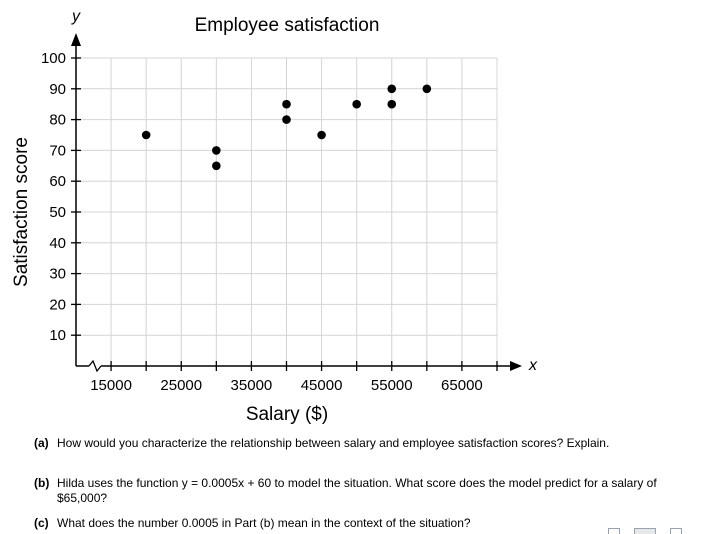 This screenshot has width=726, height=534. Describe the element at coordinates (53, 58) in the screenshot. I see `y-tick-label: 100` at that location.